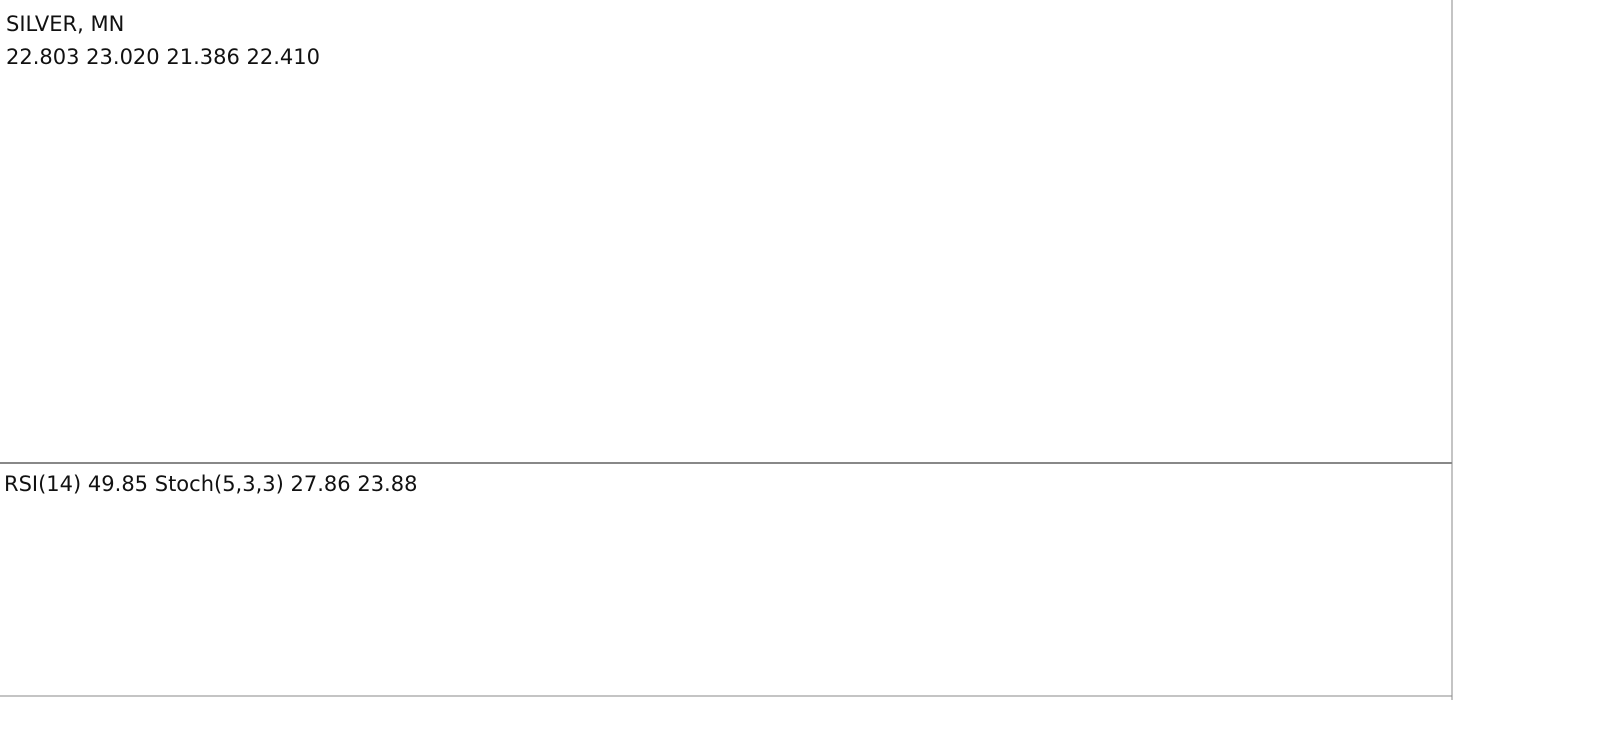 The width and height of the screenshot is (1600, 747). Describe the element at coordinates (202, 57) in the screenshot. I see `low-value: 21.386` at that location.